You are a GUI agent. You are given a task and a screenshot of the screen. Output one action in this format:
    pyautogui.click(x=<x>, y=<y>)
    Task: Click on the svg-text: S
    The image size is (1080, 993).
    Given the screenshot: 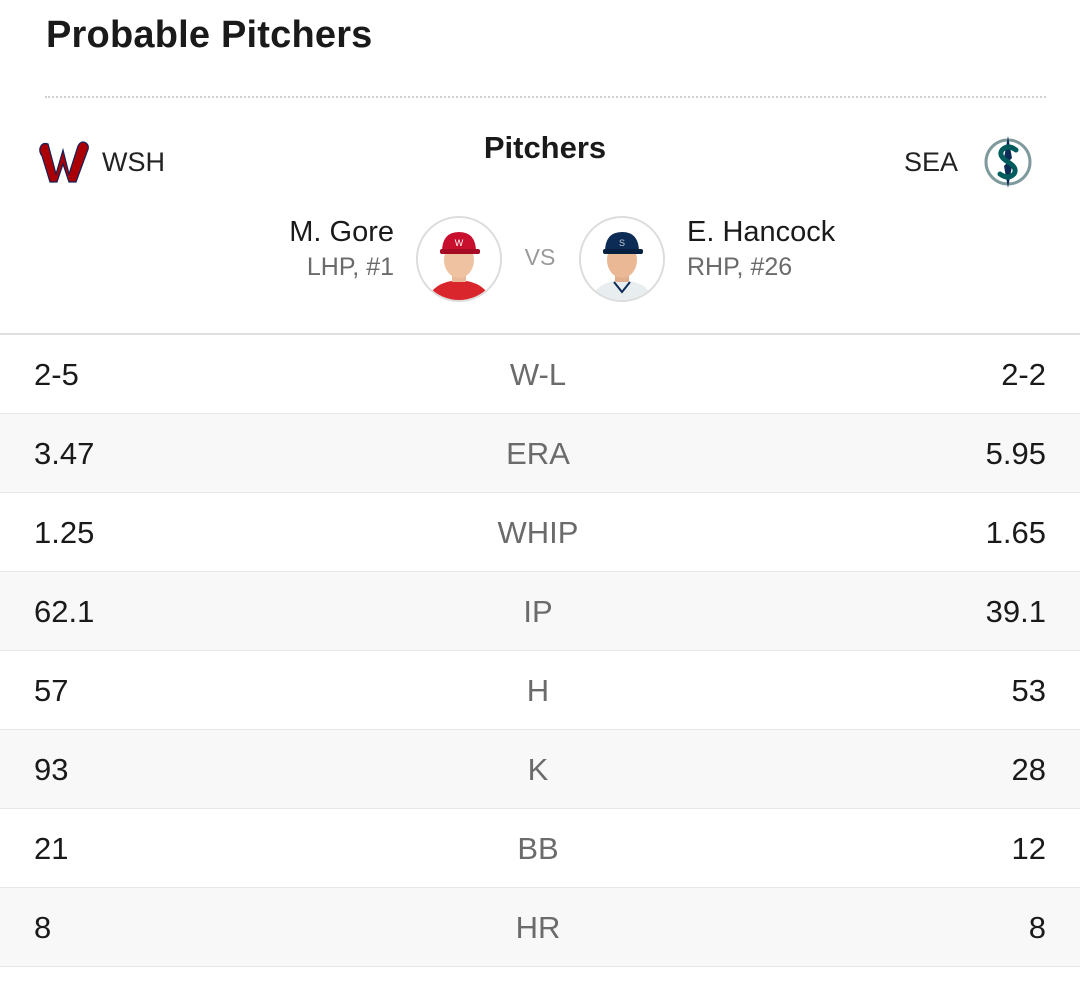 What is the action you would take?
    pyautogui.click(x=622, y=243)
    